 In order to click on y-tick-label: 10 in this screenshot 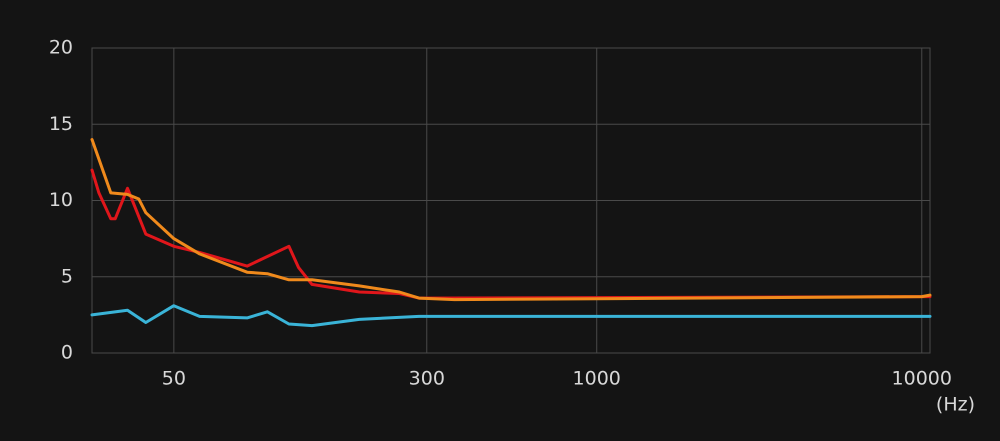, I will do `click(61, 200)`.